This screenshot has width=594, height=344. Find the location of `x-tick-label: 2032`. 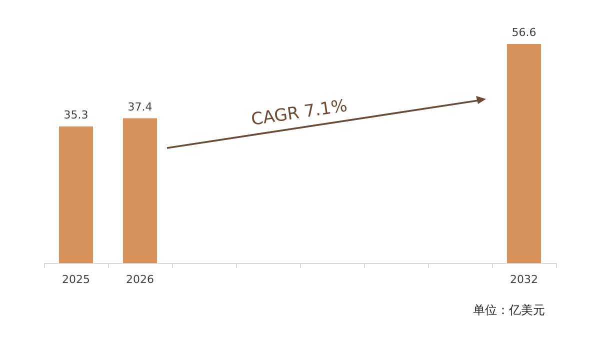

x-tick-label: 2032 is located at coordinates (524, 279).